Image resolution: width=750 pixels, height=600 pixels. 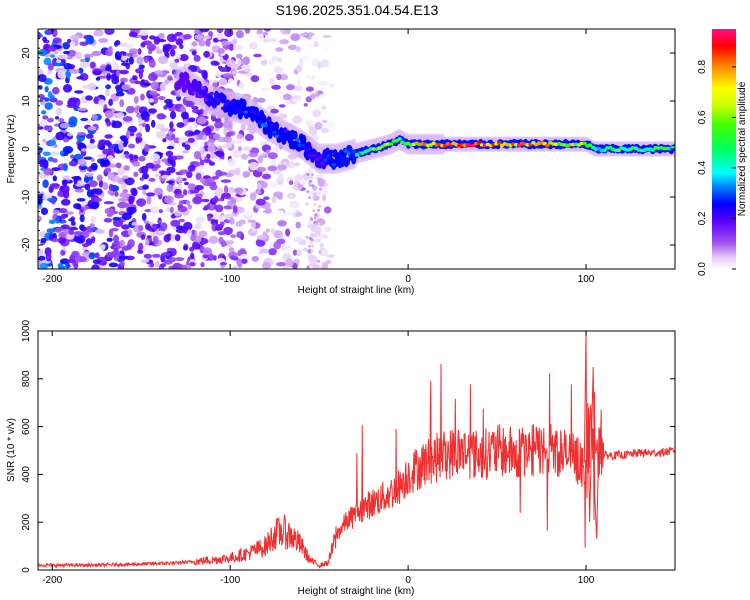 I want to click on snr-x-tick-label: 0, so click(x=408, y=580).